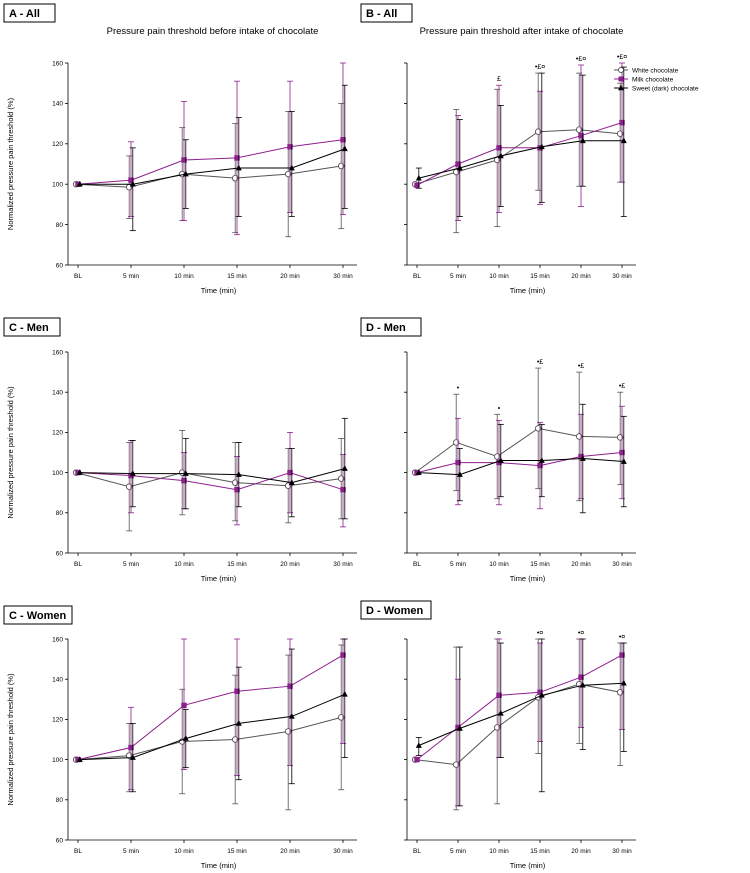 The height and width of the screenshot is (873, 750). Describe the element at coordinates (540, 276) in the screenshot. I see `x-tick-label: 15 min` at that location.